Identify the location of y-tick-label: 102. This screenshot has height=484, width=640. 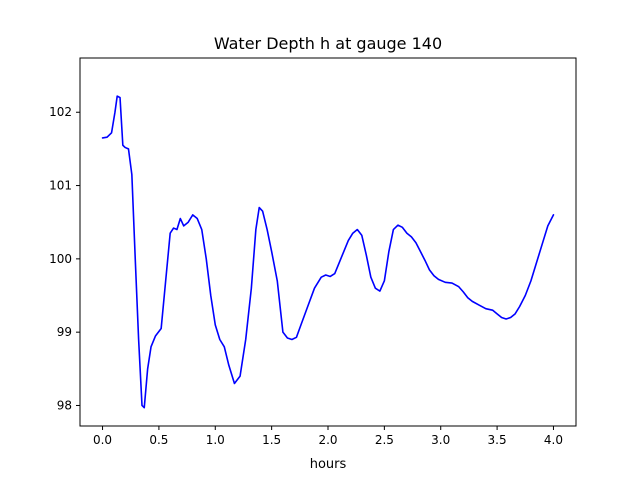
(60, 112).